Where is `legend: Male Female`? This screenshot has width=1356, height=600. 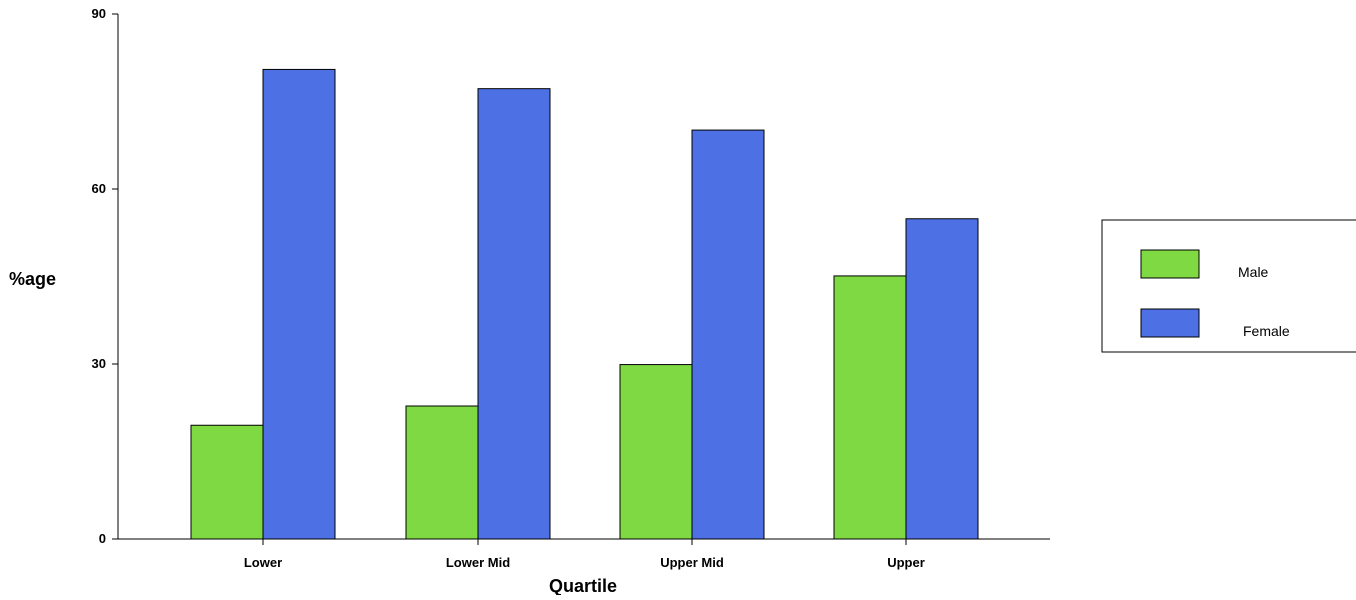
legend: Male Female is located at coordinates (1228, 286).